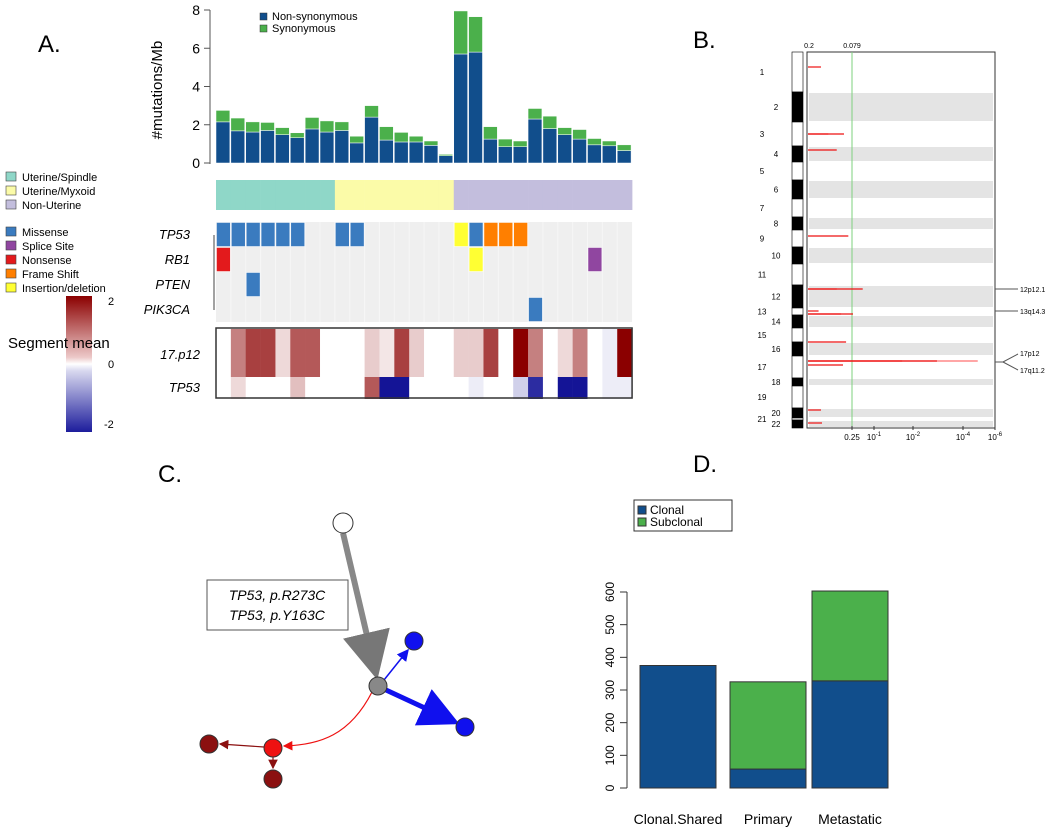 This screenshot has width=1050, height=833. I want to click on x-category-label: Metastatic, so click(850, 819).